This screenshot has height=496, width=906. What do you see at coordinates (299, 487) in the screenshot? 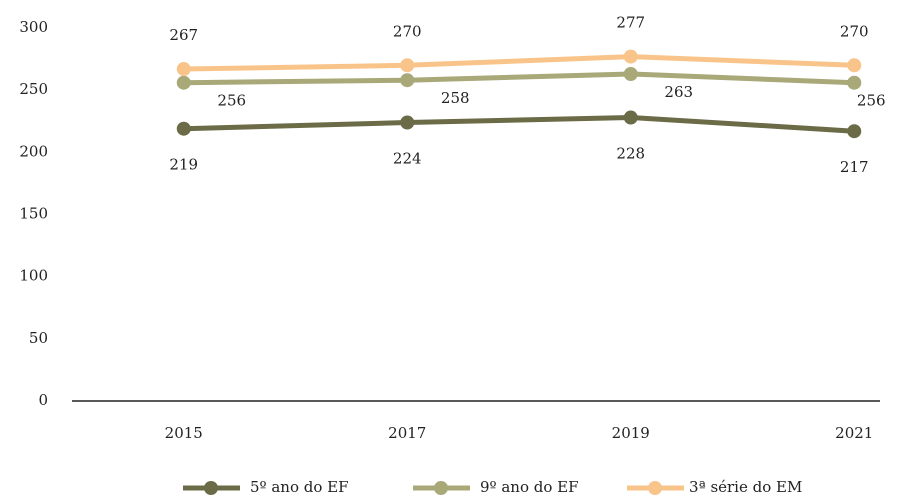
I see `legend-label: 5º ano do EF` at bounding box center [299, 487].